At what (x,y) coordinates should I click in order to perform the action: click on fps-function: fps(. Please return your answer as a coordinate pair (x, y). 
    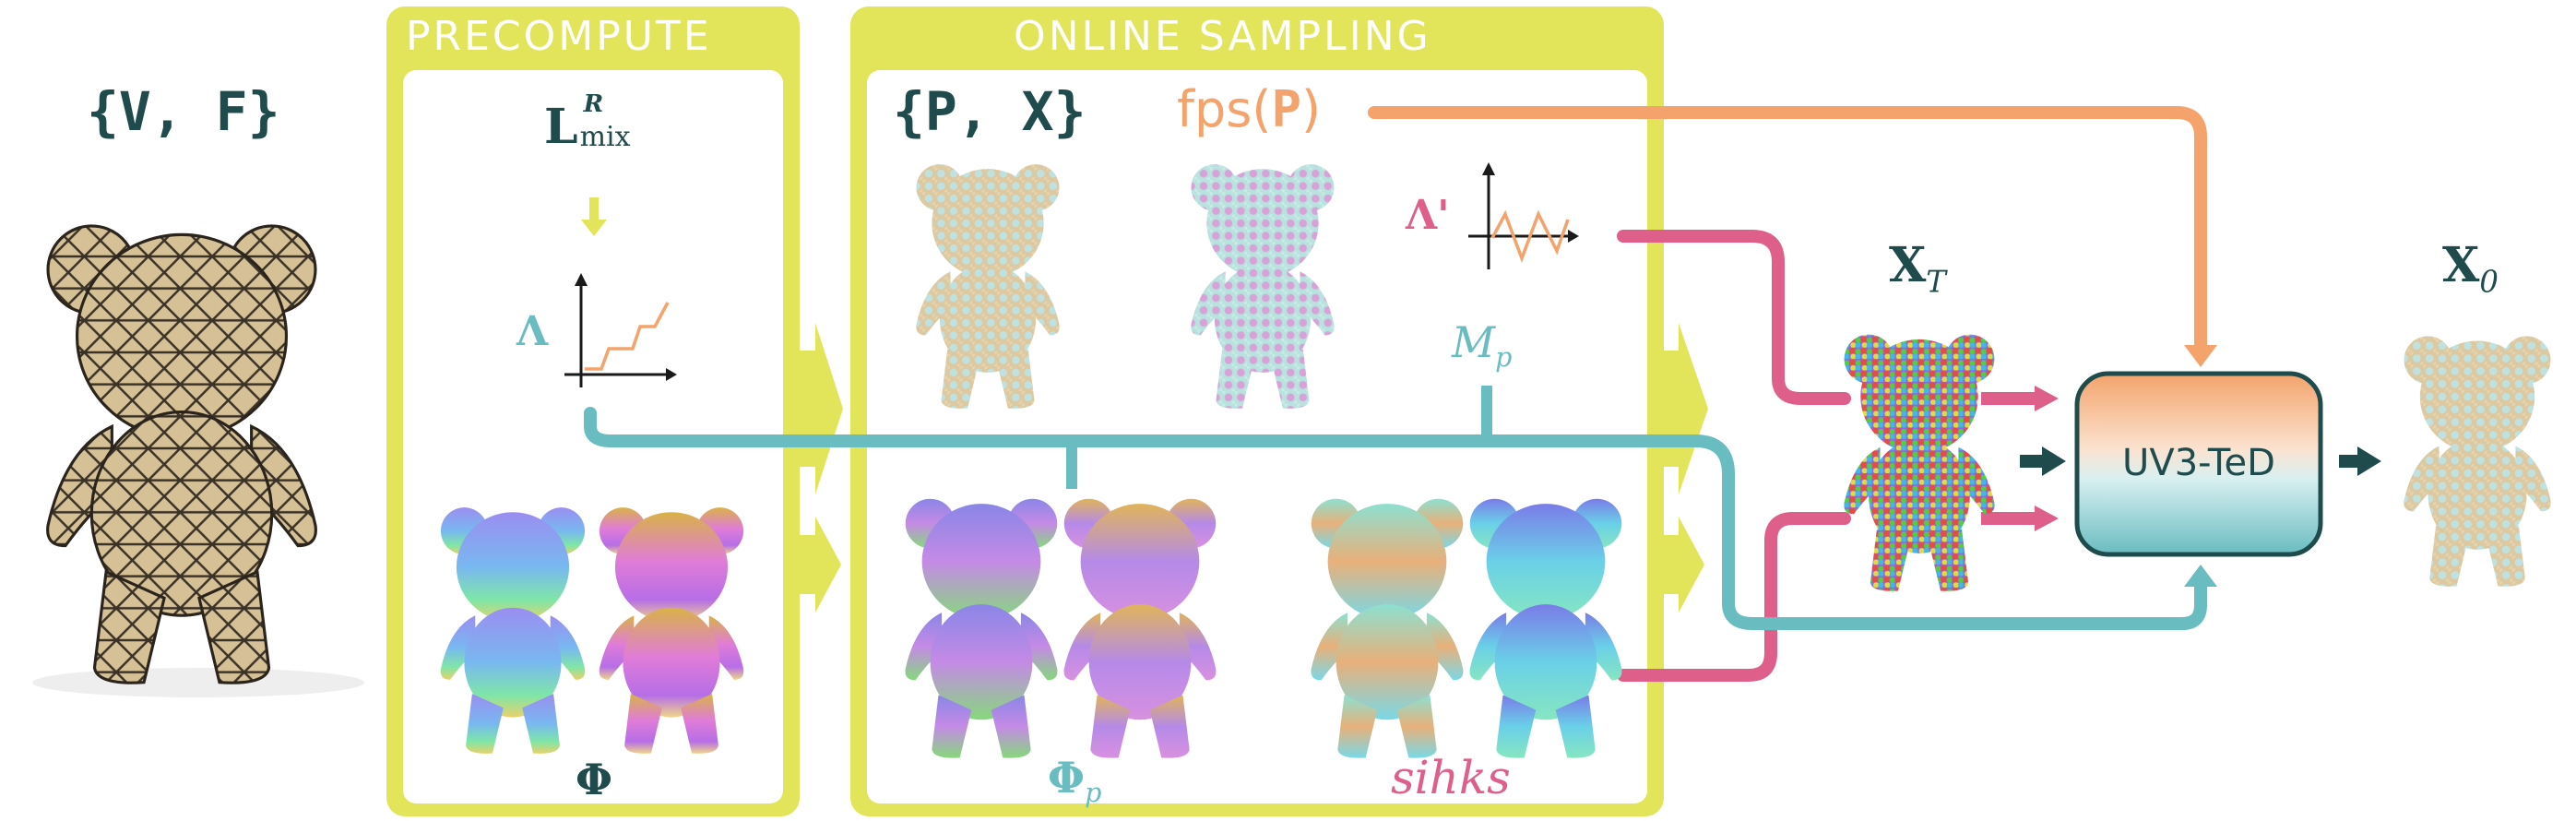
    Looking at the image, I should click on (1224, 109).